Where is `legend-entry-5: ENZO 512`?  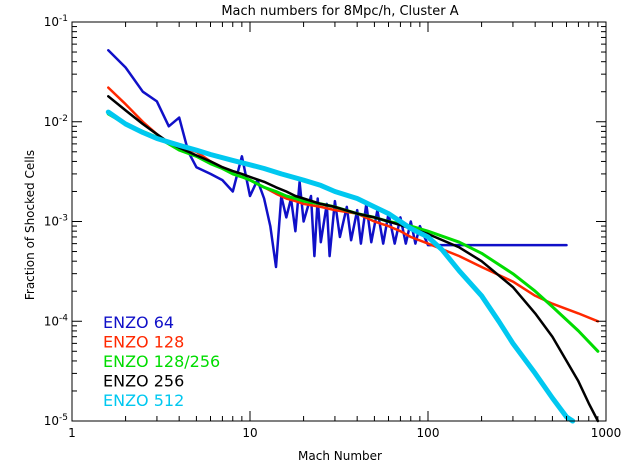
legend-entry-5: ENZO 512 is located at coordinates (143, 400).